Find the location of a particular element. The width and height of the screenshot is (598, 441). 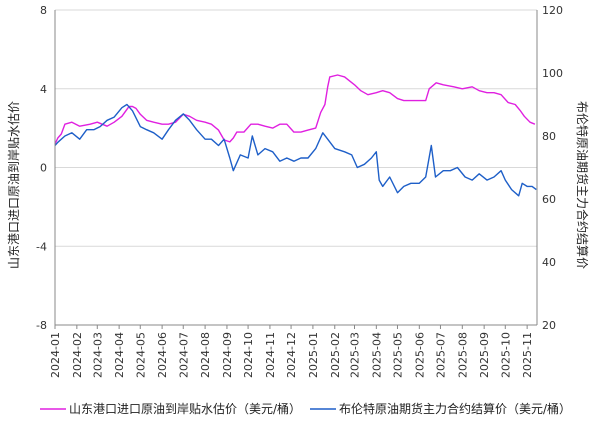

x-tick-label: 2024-08 is located at coordinates (205, 355).